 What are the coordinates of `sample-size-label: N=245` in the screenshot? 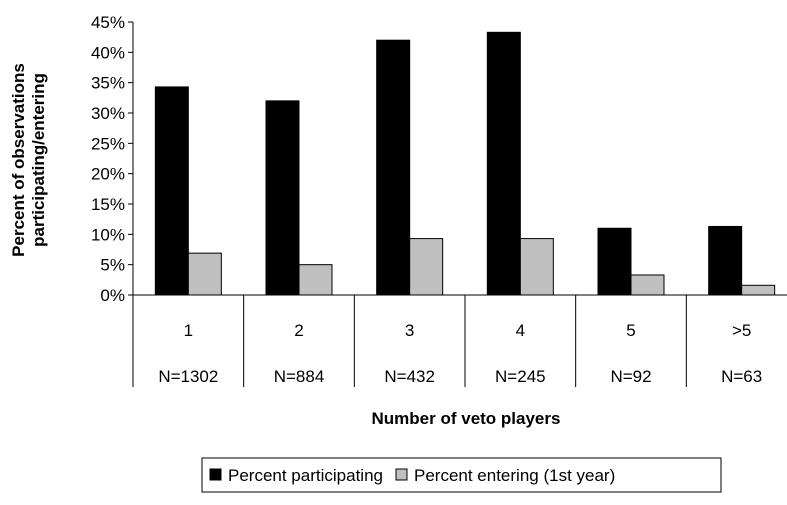 It's located at (520, 376).